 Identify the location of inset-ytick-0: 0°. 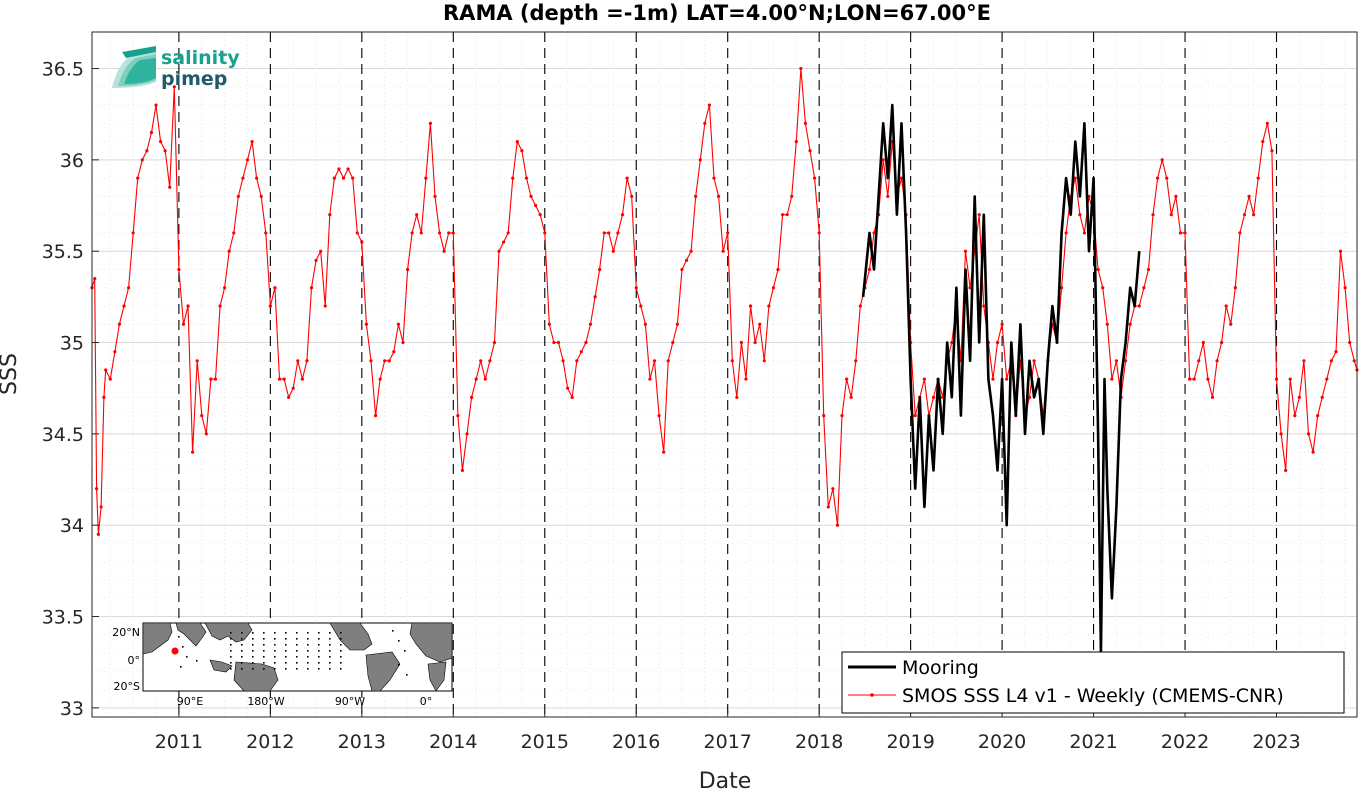
(134, 660).